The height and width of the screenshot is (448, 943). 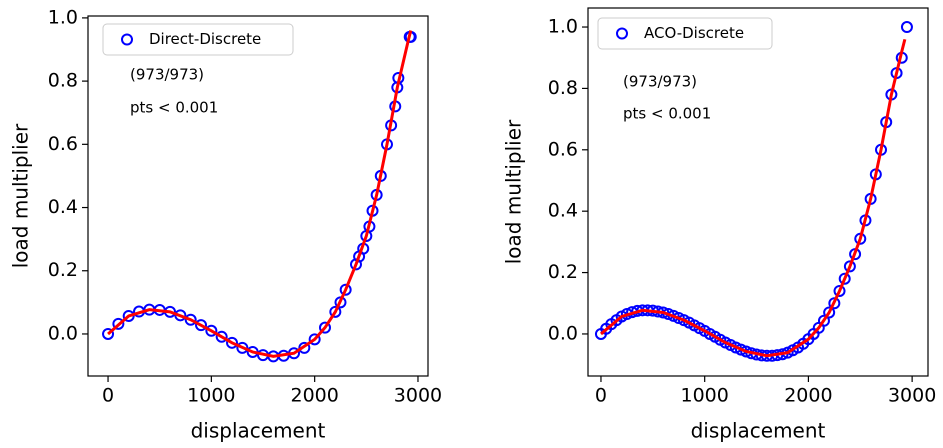 I want to click on legend-label: Direct-Discrete, so click(x=205, y=39).